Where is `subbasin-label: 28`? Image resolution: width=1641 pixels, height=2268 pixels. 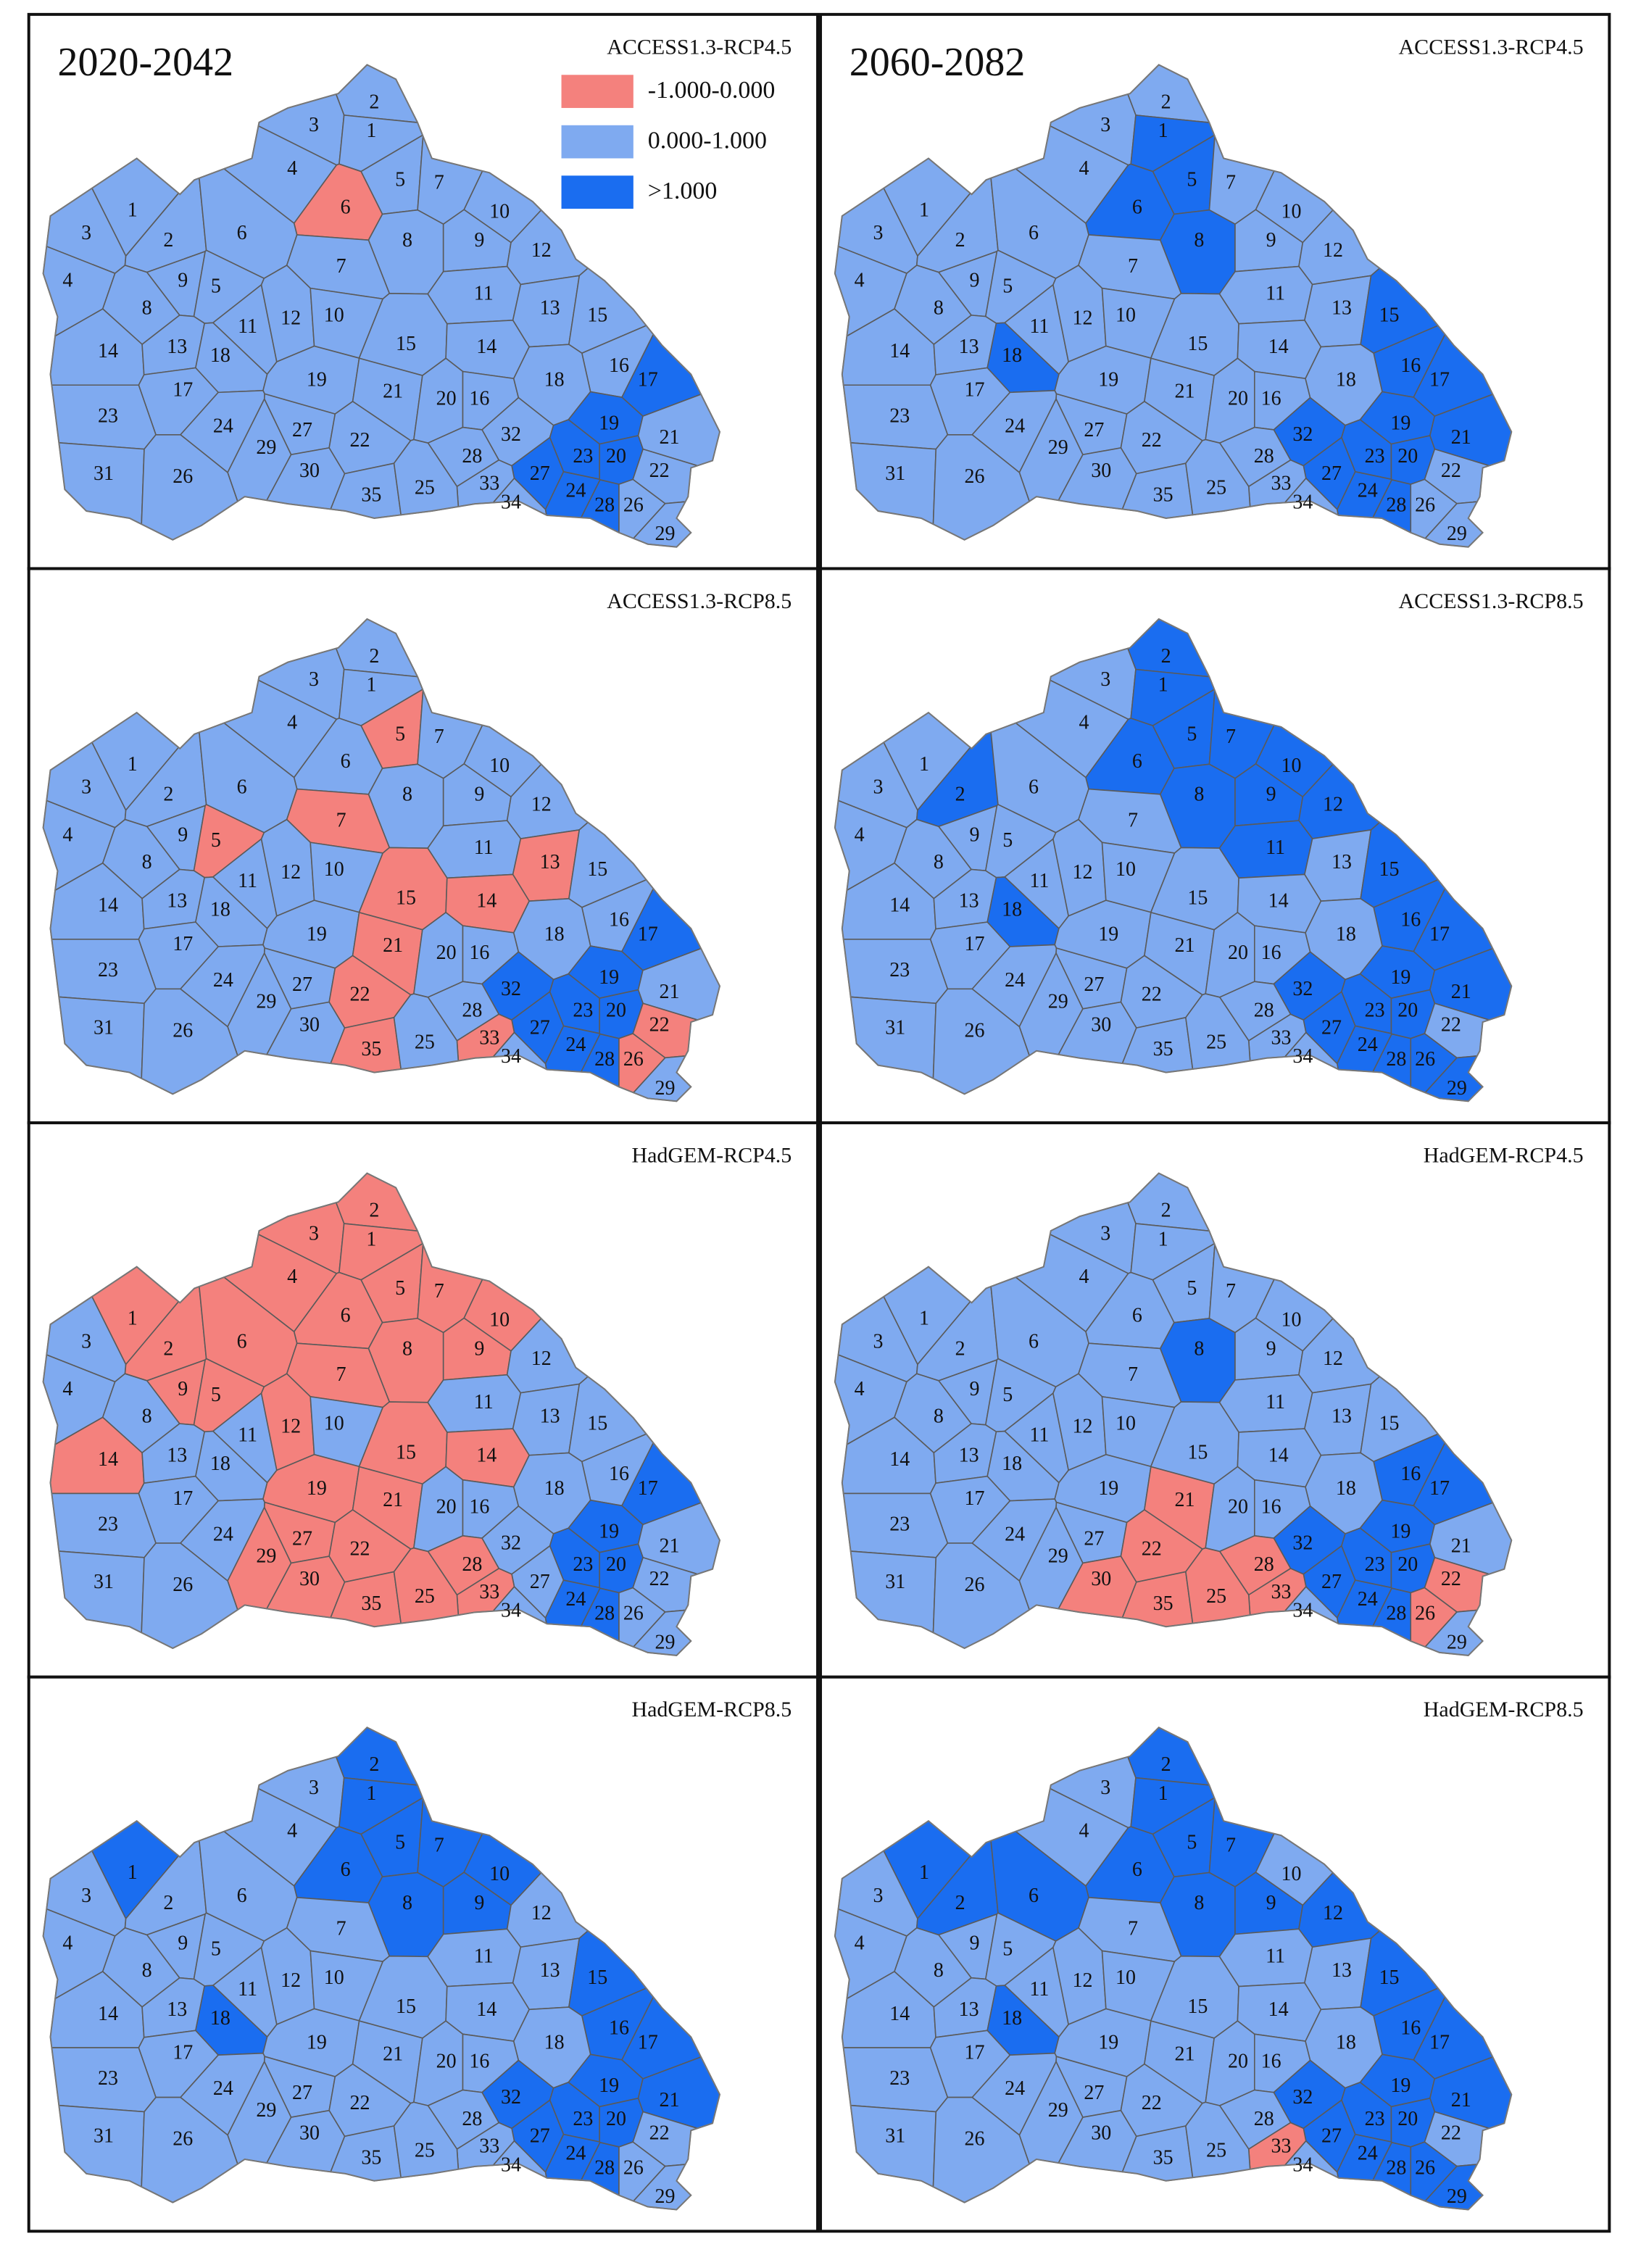 subbasin-label: 28 is located at coordinates (1396, 2167).